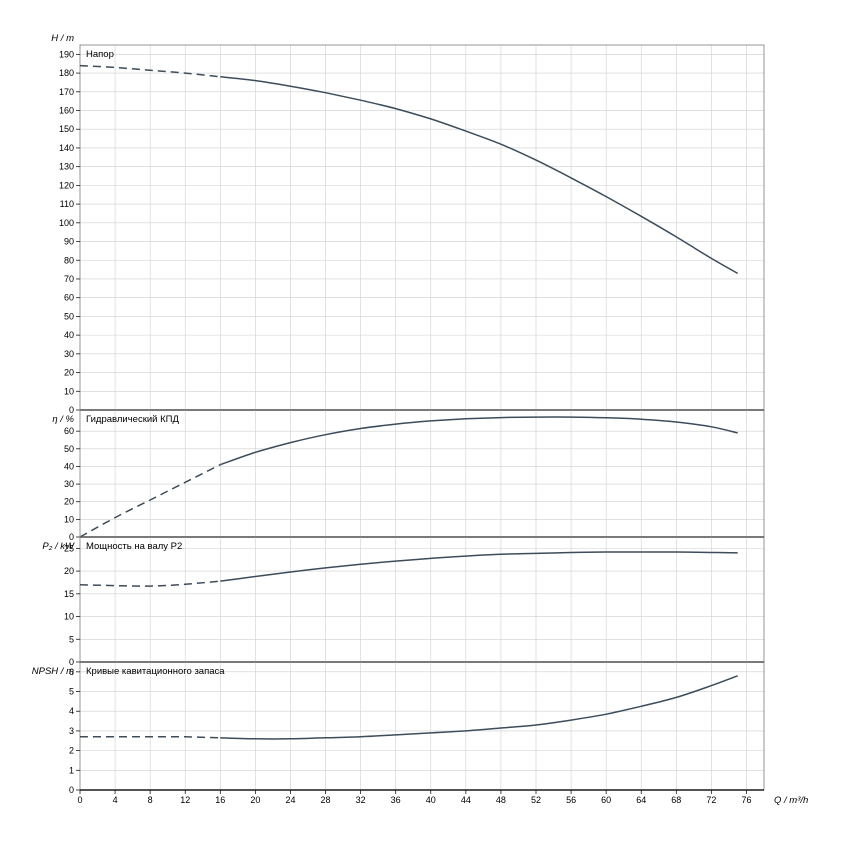  What do you see at coordinates (134, 546) in the screenshot?
I see `panel-title: Мощность на валу P2` at bounding box center [134, 546].